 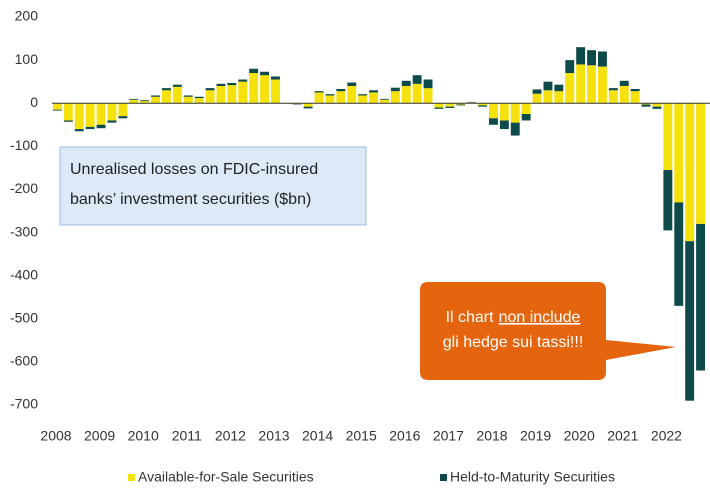 What do you see at coordinates (24, 188) in the screenshot?
I see `y-tick-label: -200` at bounding box center [24, 188].